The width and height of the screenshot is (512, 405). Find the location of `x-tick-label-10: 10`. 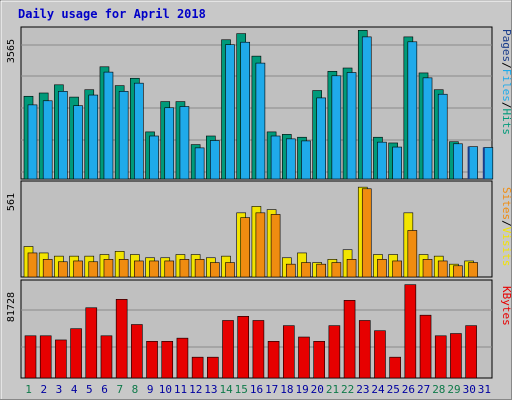

x-tick-label-10: 10 is located at coordinates (165, 389).